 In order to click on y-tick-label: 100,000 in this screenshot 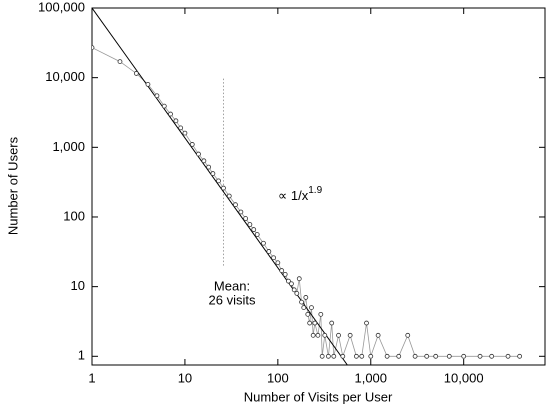, I will do `click(61, 7)`.